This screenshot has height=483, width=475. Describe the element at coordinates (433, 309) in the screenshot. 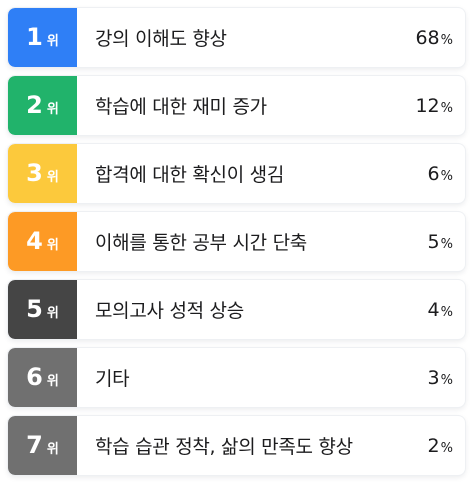

I see `percent-value: 4` at that location.